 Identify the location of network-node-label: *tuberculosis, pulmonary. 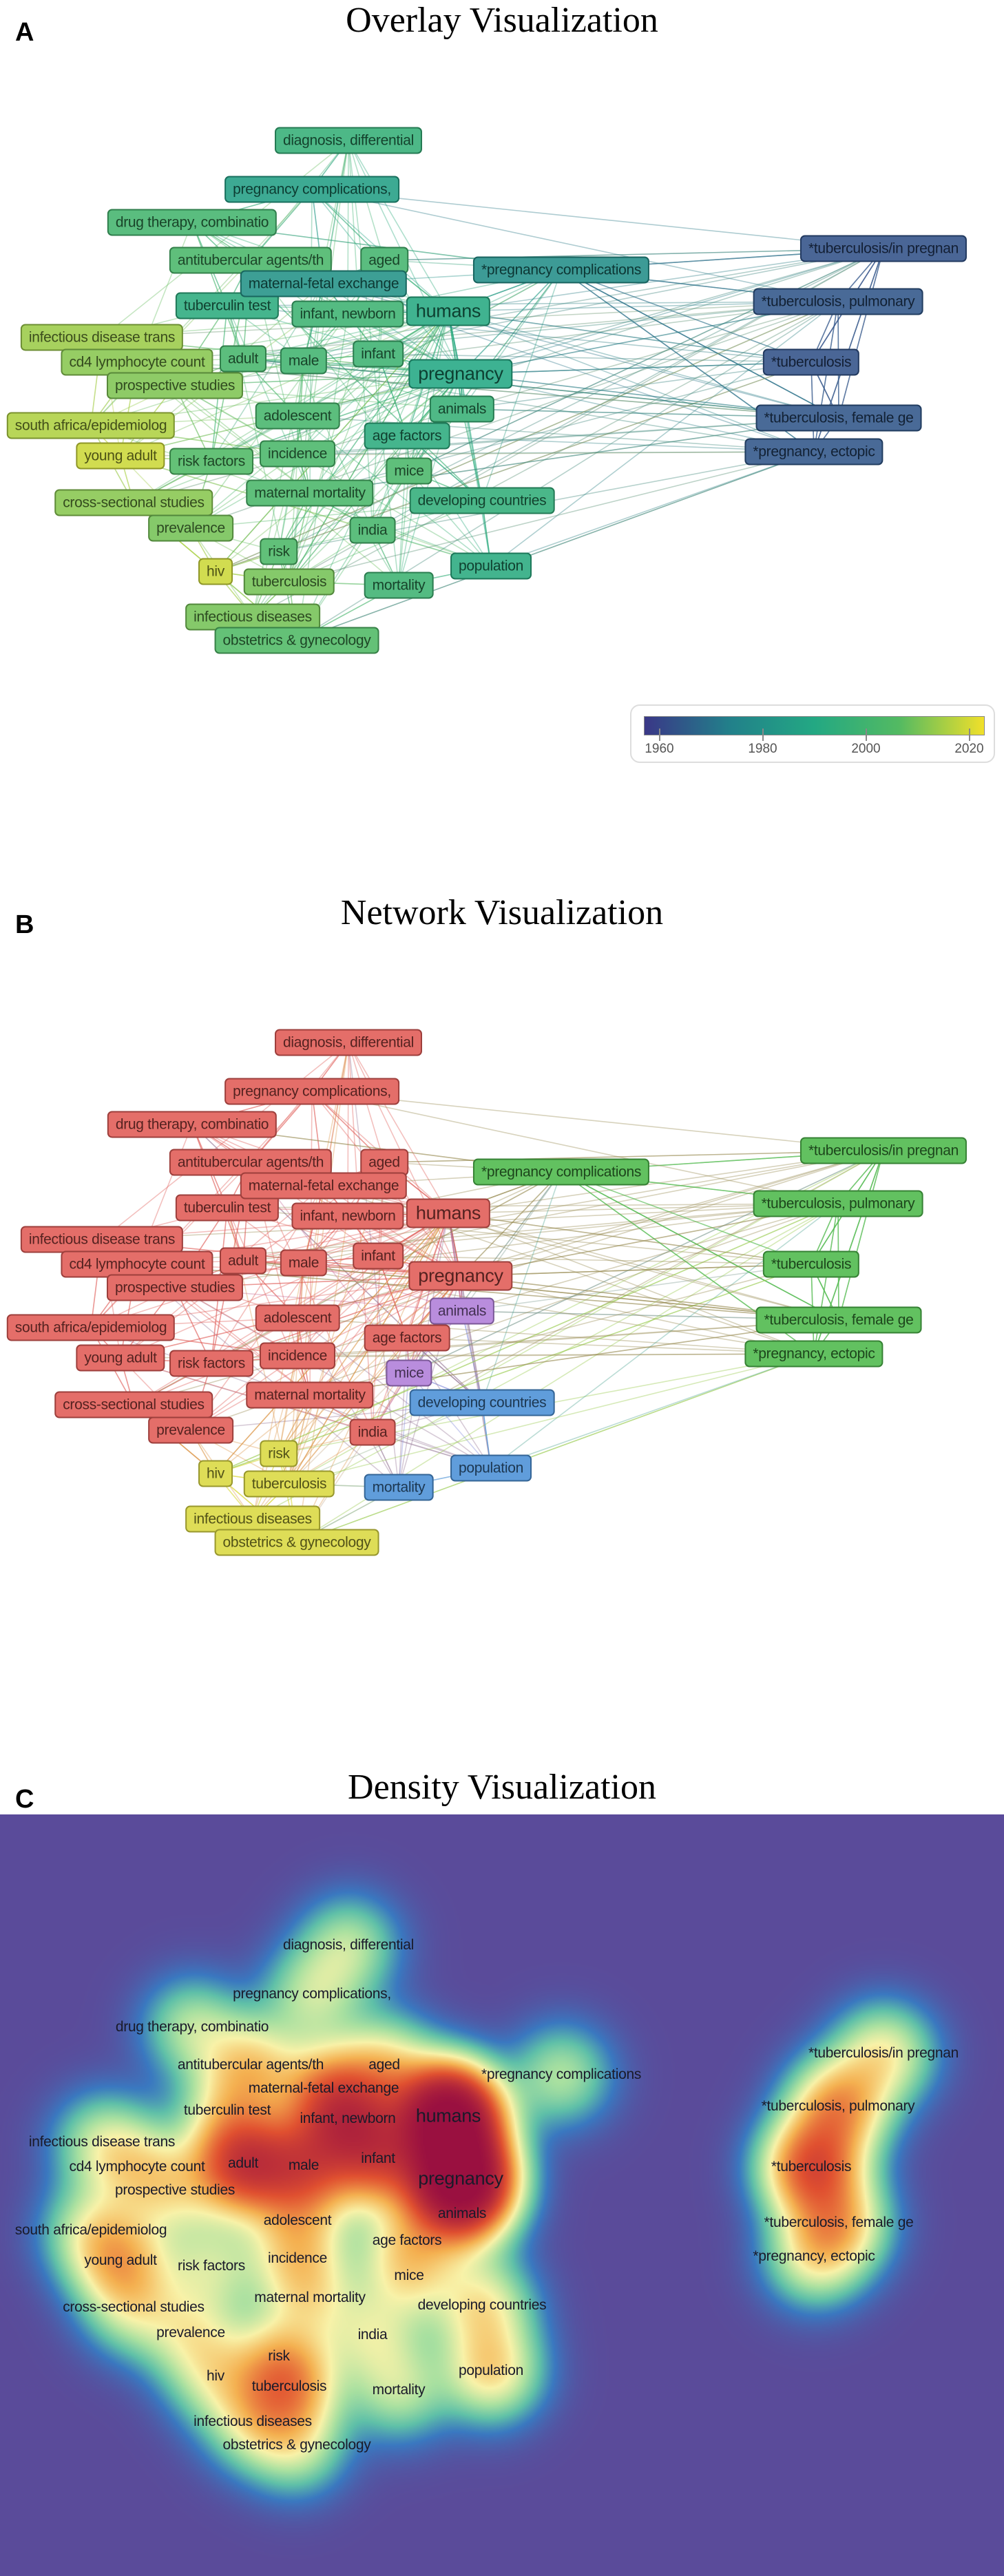
(838, 1203).